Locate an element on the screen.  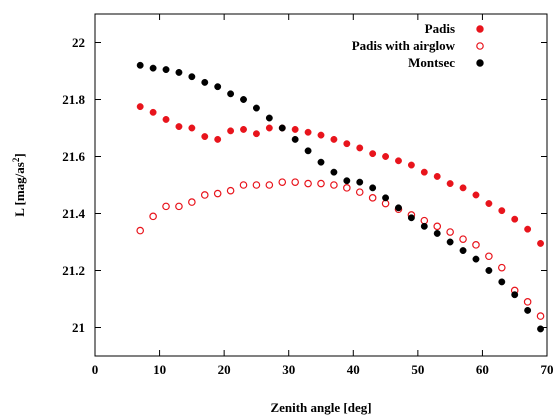
y-tick-label: 21.2 is located at coordinates (73, 270).